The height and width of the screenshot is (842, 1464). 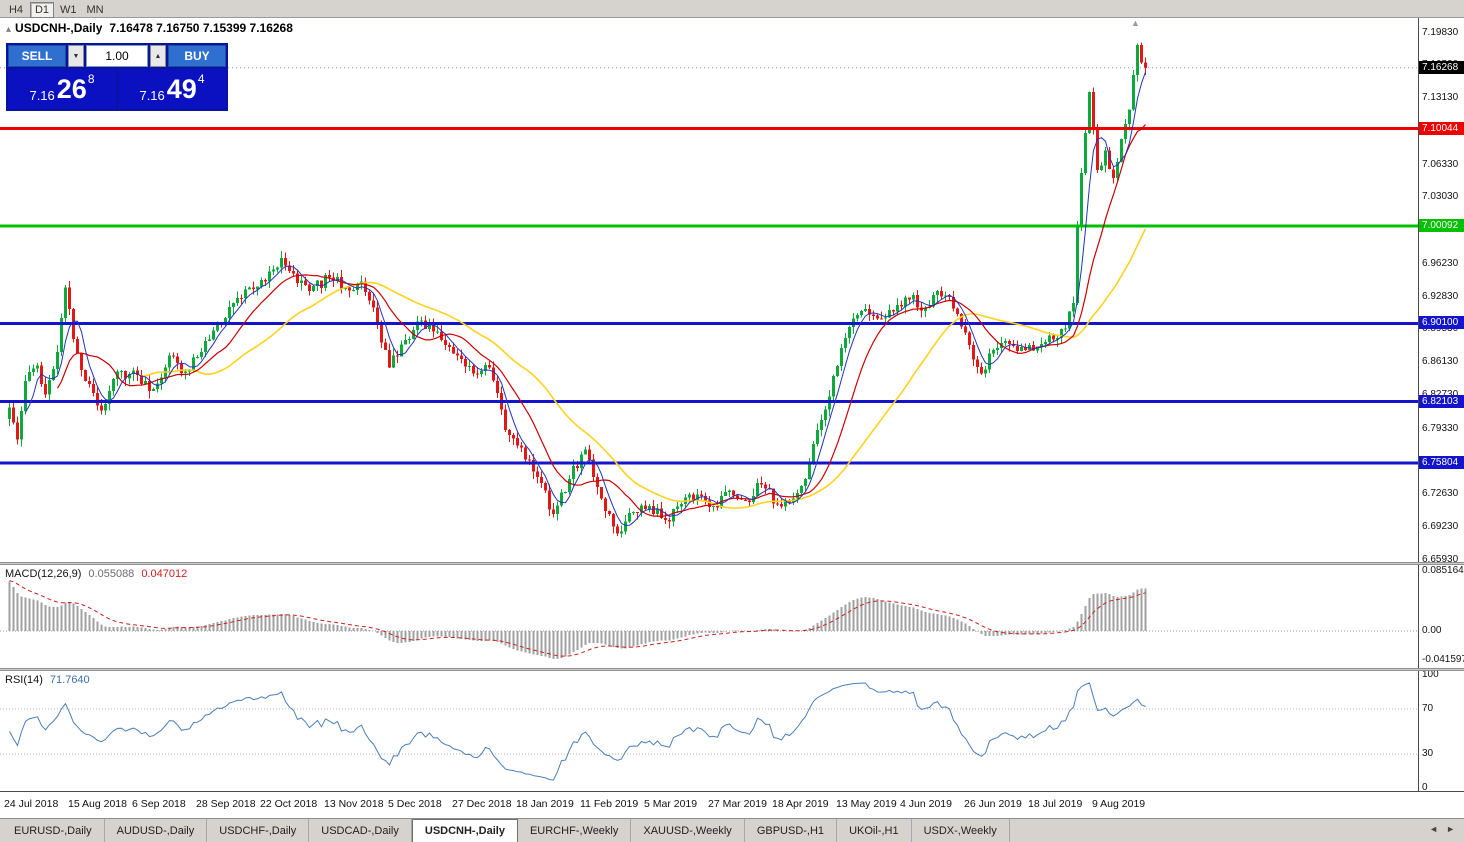 I want to click on macd-canvas, so click(x=709, y=616).